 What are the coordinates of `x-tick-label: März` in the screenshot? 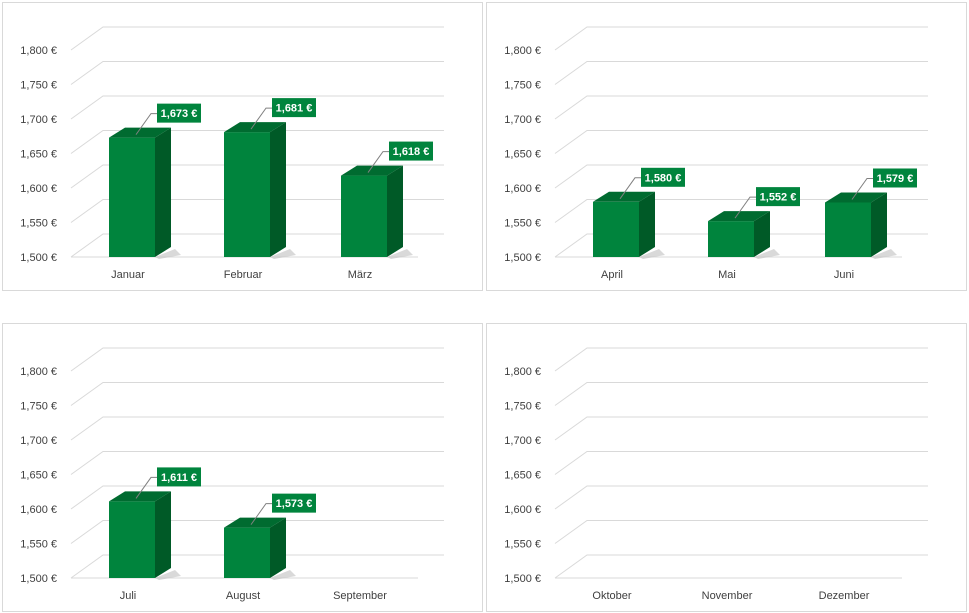 It's located at (360, 275).